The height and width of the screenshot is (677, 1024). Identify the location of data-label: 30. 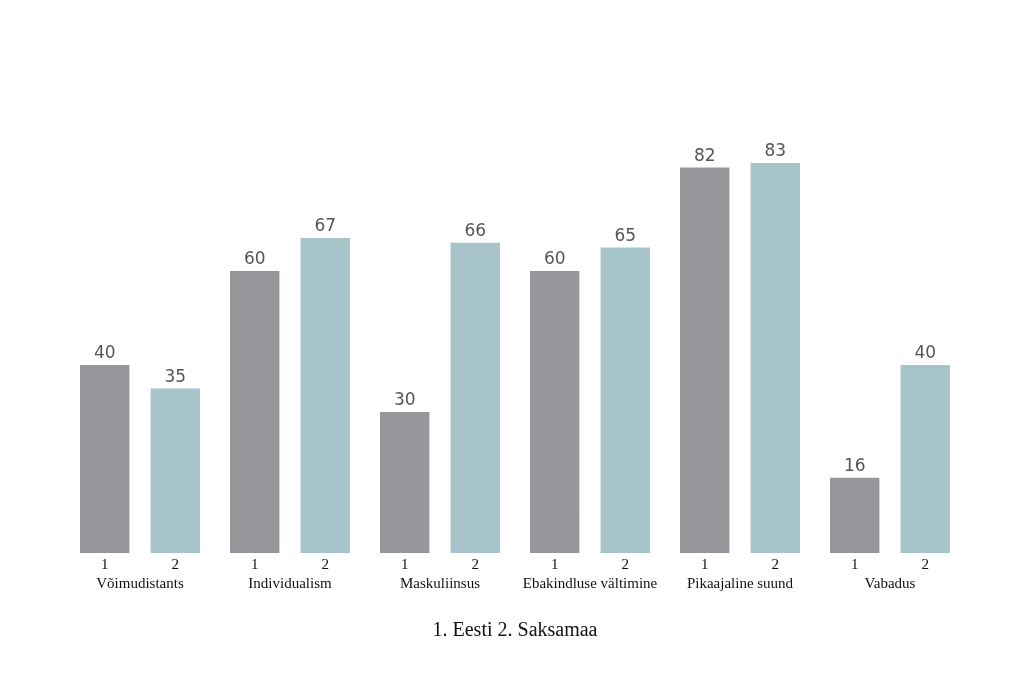
(404, 399).